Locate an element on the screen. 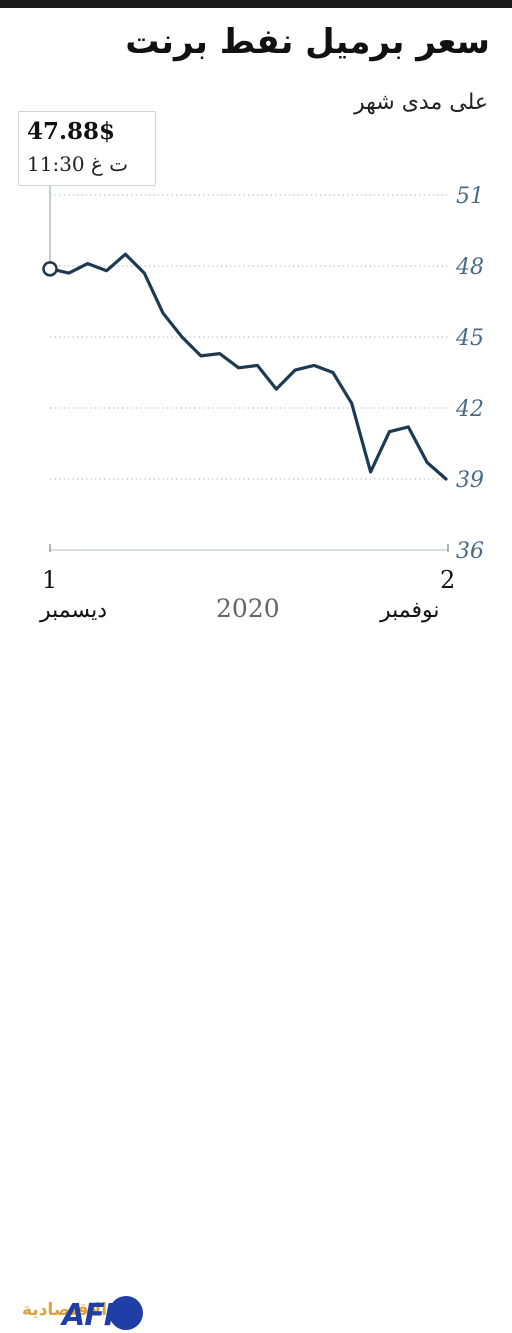 Image resolution: width=512 pixels, height=1333 pixels. latest-price-time: 11:30 ت غ is located at coordinates (78, 164).